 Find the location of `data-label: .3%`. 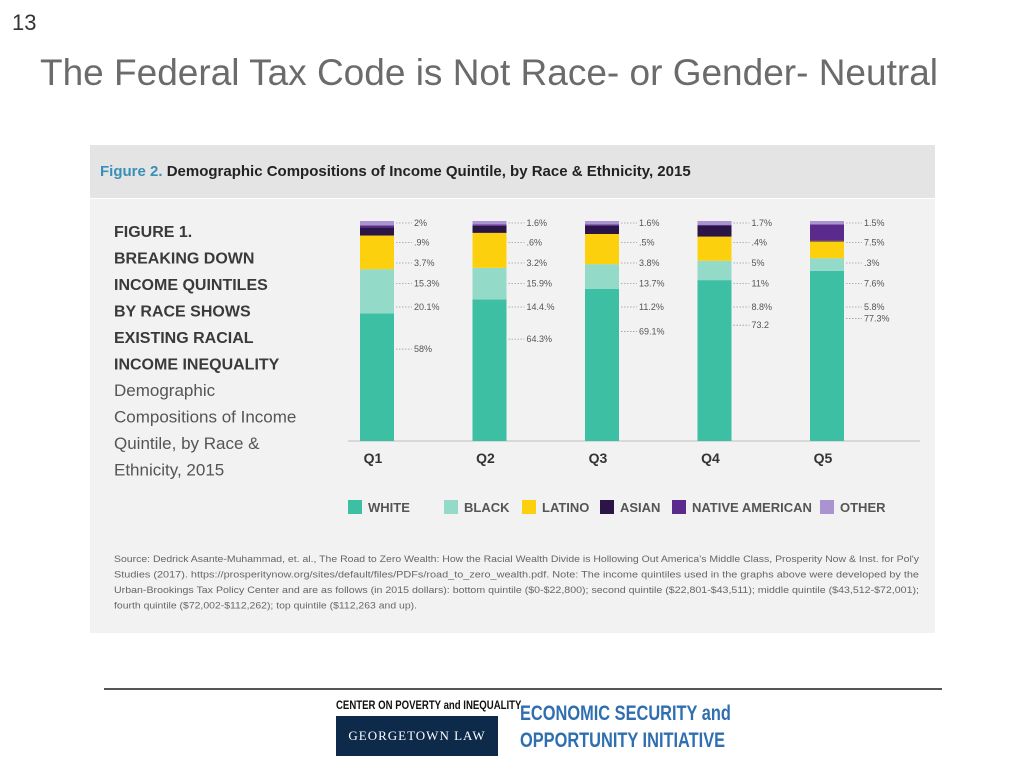

data-label: .3% is located at coordinates (872, 263).